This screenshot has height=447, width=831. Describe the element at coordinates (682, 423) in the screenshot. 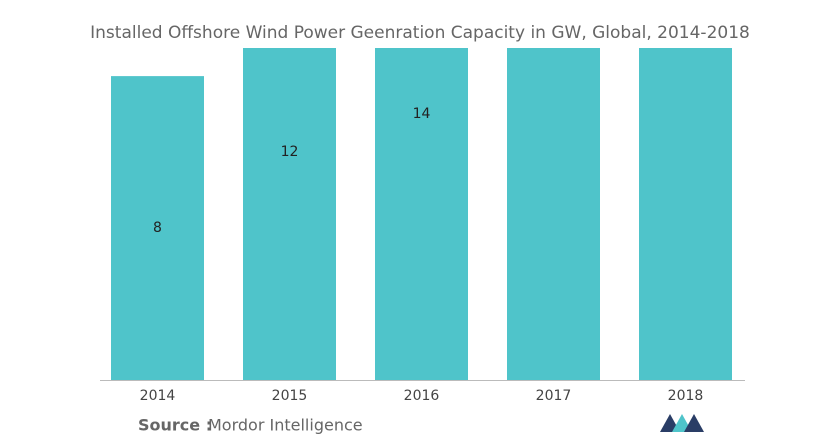

I see `logo` at that location.